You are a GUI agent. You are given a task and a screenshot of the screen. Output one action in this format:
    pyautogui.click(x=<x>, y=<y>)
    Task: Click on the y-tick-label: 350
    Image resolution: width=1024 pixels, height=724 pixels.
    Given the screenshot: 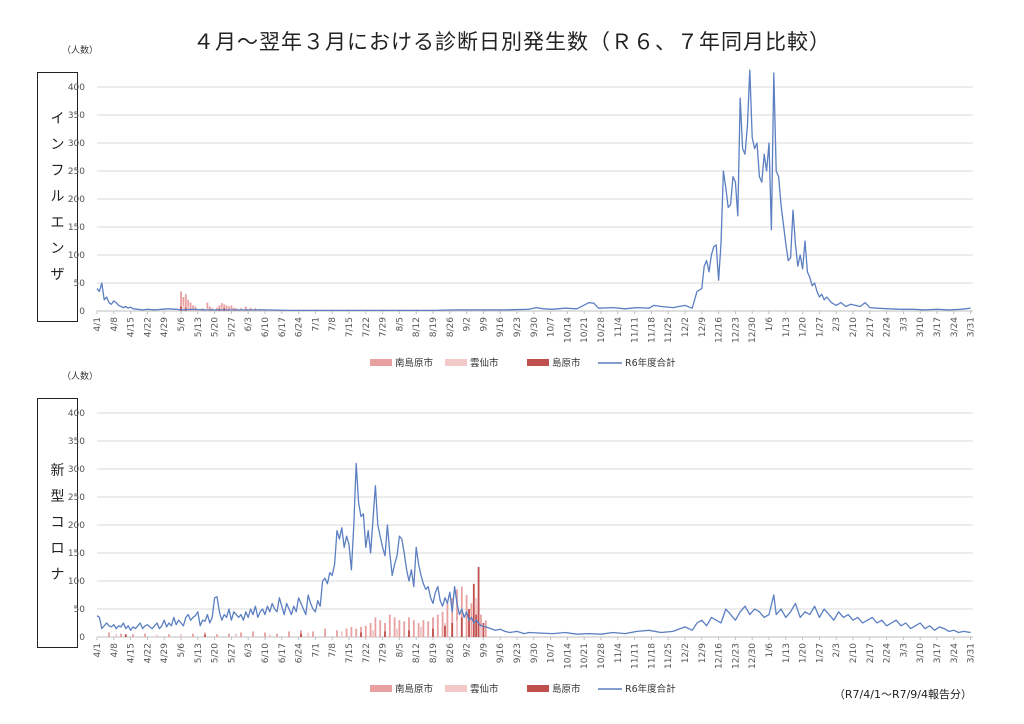 What is the action you would take?
    pyautogui.click(x=76, y=116)
    